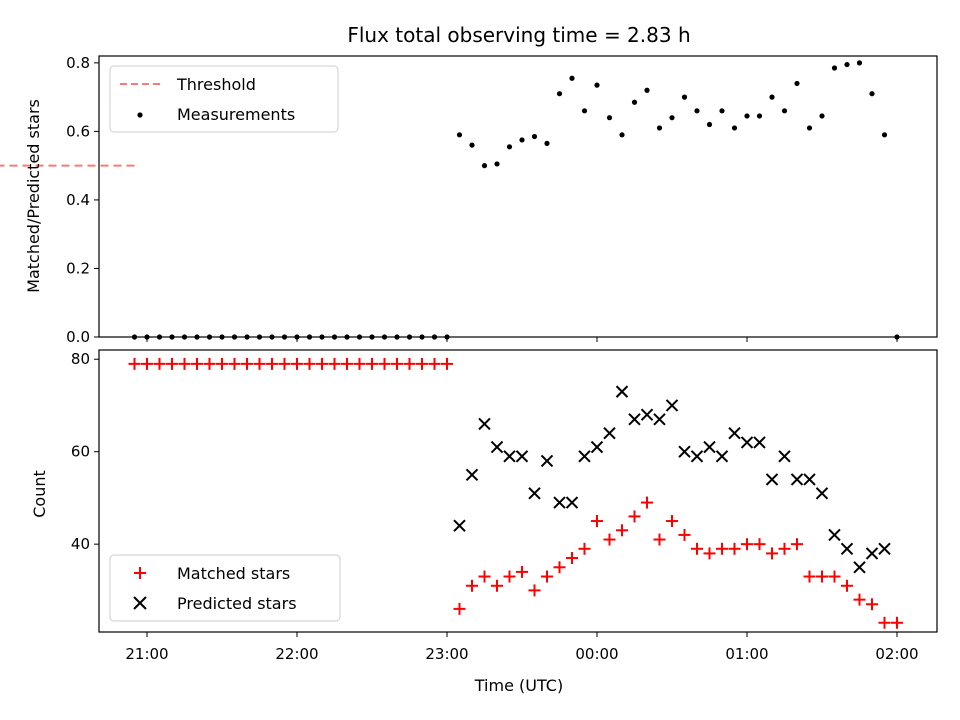 The height and width of the screenshot is (720, 960). I want to click on top-legend: Threshold Measurements, so click(224, 99).